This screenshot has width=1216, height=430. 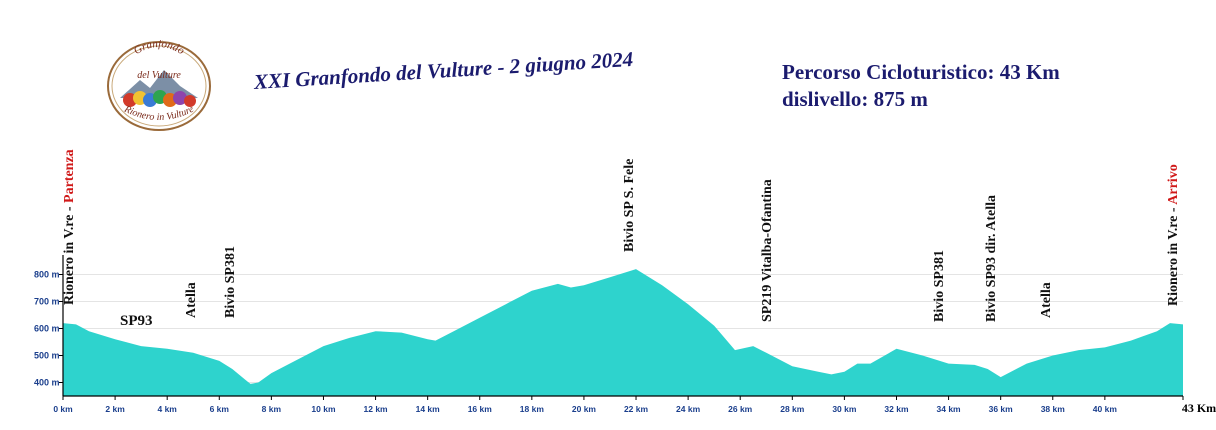 I want to click on y-tick-label: 800 m, so click(x=47, y=275).